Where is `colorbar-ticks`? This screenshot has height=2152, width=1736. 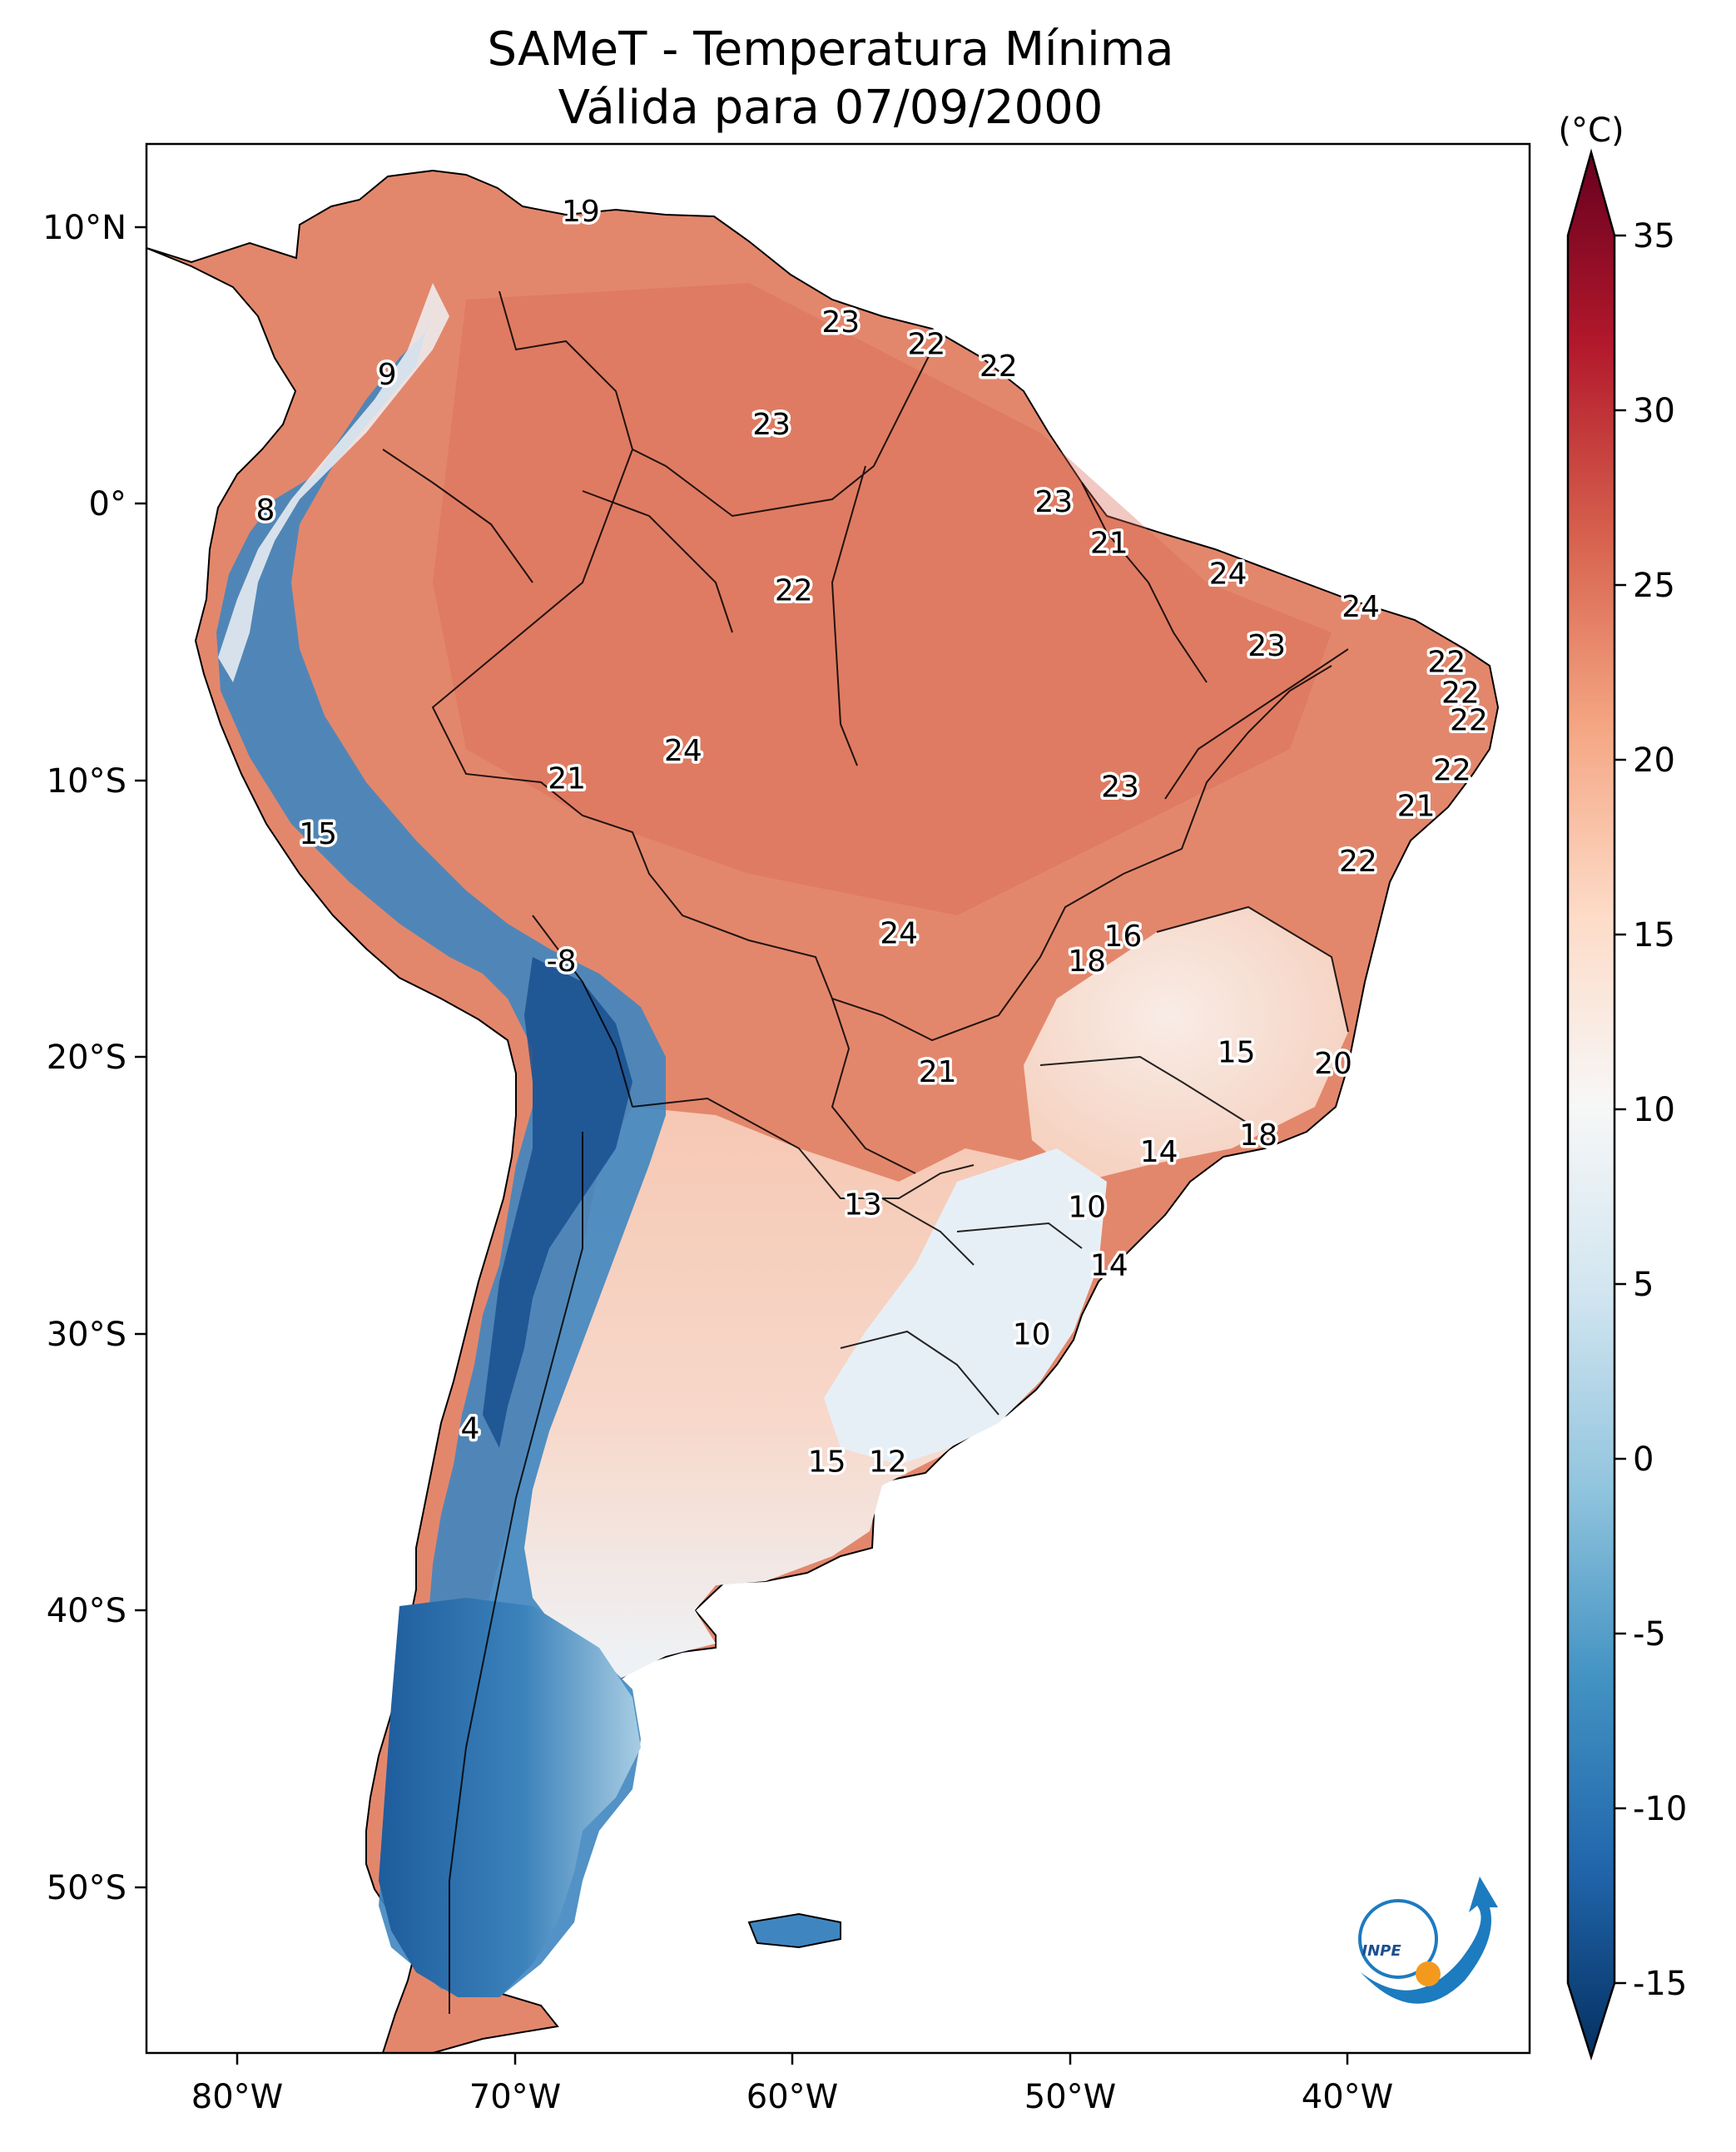 colorbar-ticks is located at coordinates (1620, 1109).